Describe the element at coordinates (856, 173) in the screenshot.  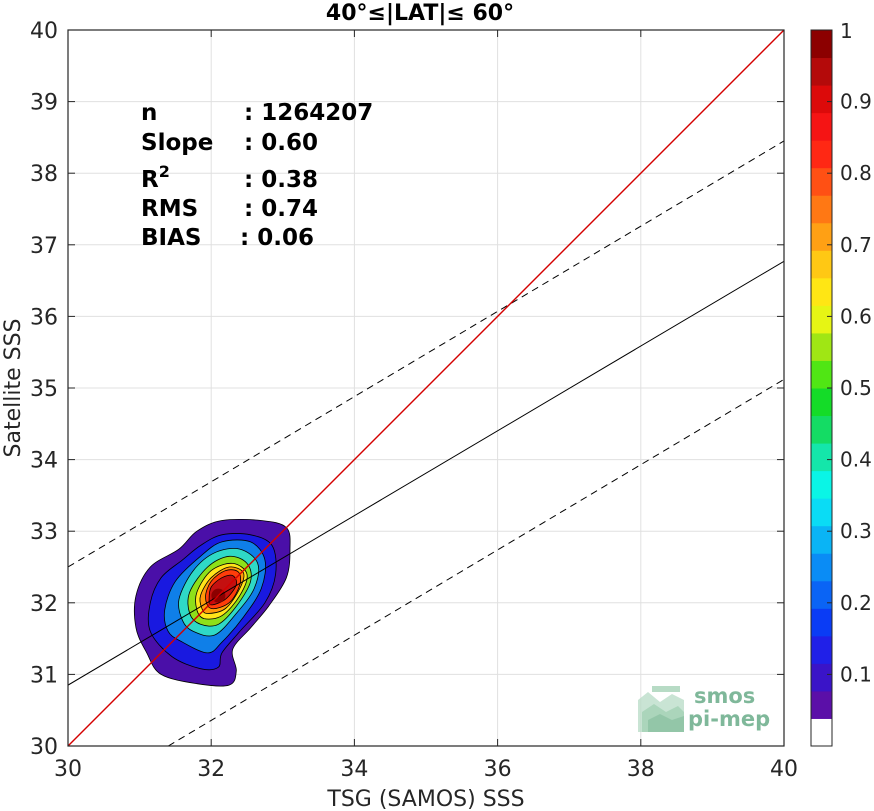
I see `colorbar-tick-label: 0.8` at that location.